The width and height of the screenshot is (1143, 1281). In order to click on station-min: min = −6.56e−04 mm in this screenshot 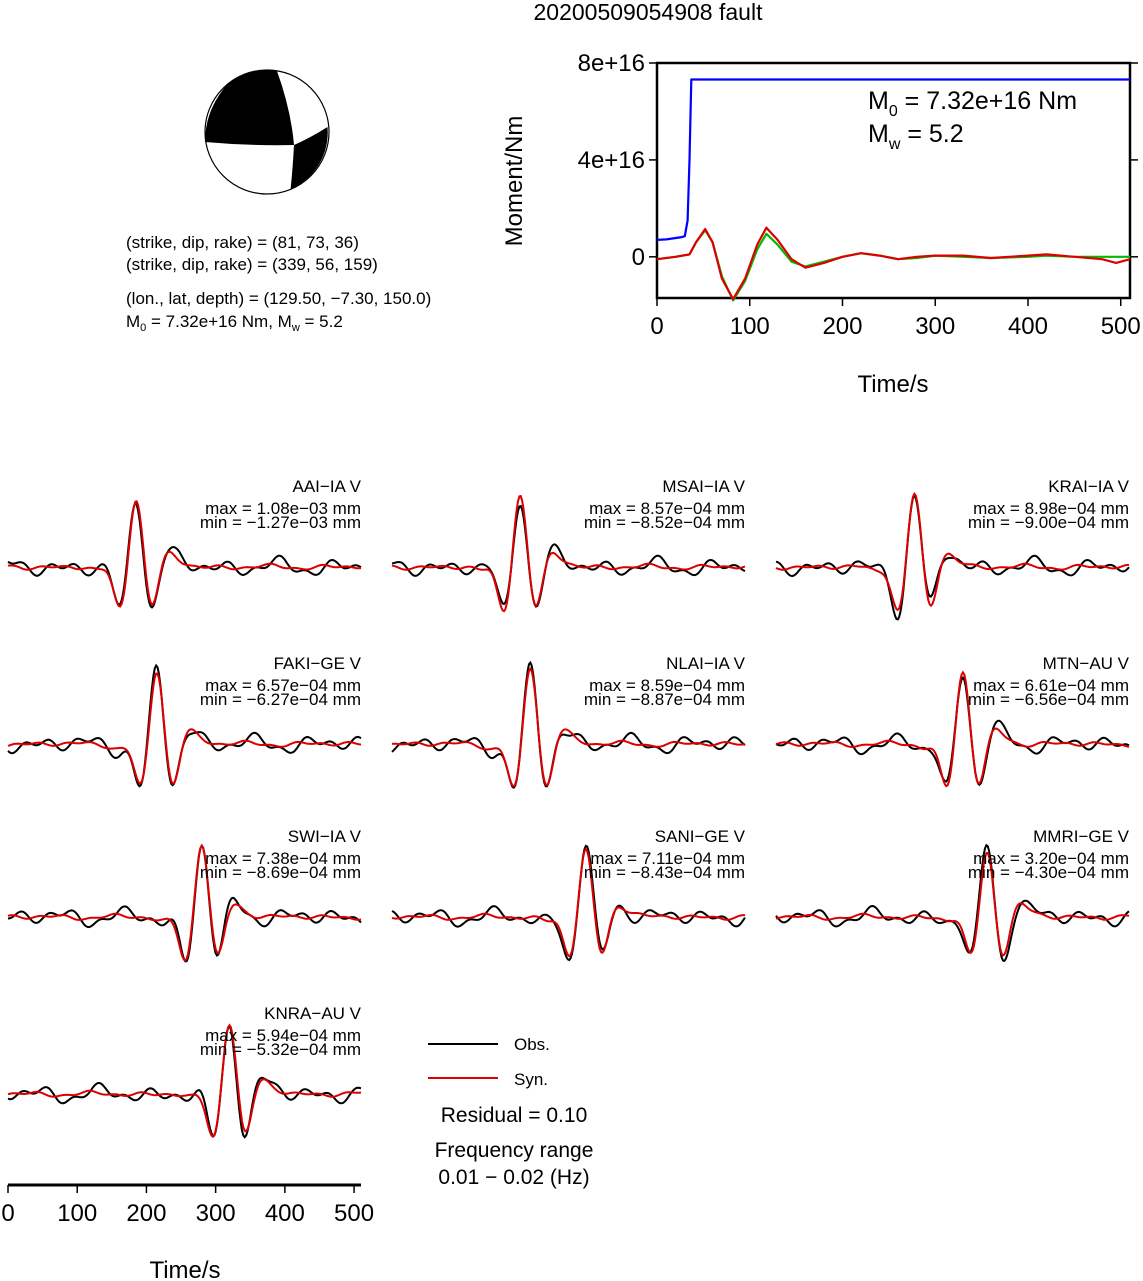, I will do `click(1048, 699)`.